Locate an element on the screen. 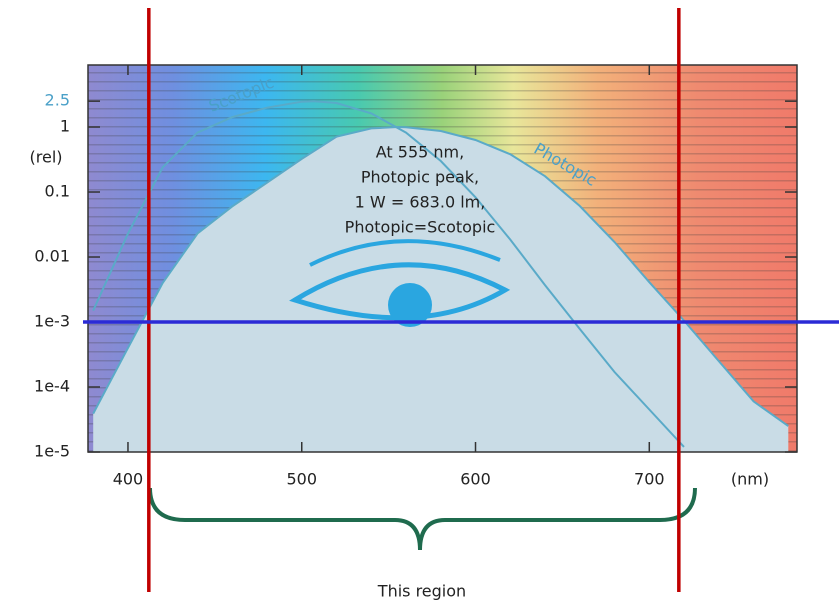 This screenshot has width=839, height=616. x-tick-label: 500 is located at coordinates (301, 479).